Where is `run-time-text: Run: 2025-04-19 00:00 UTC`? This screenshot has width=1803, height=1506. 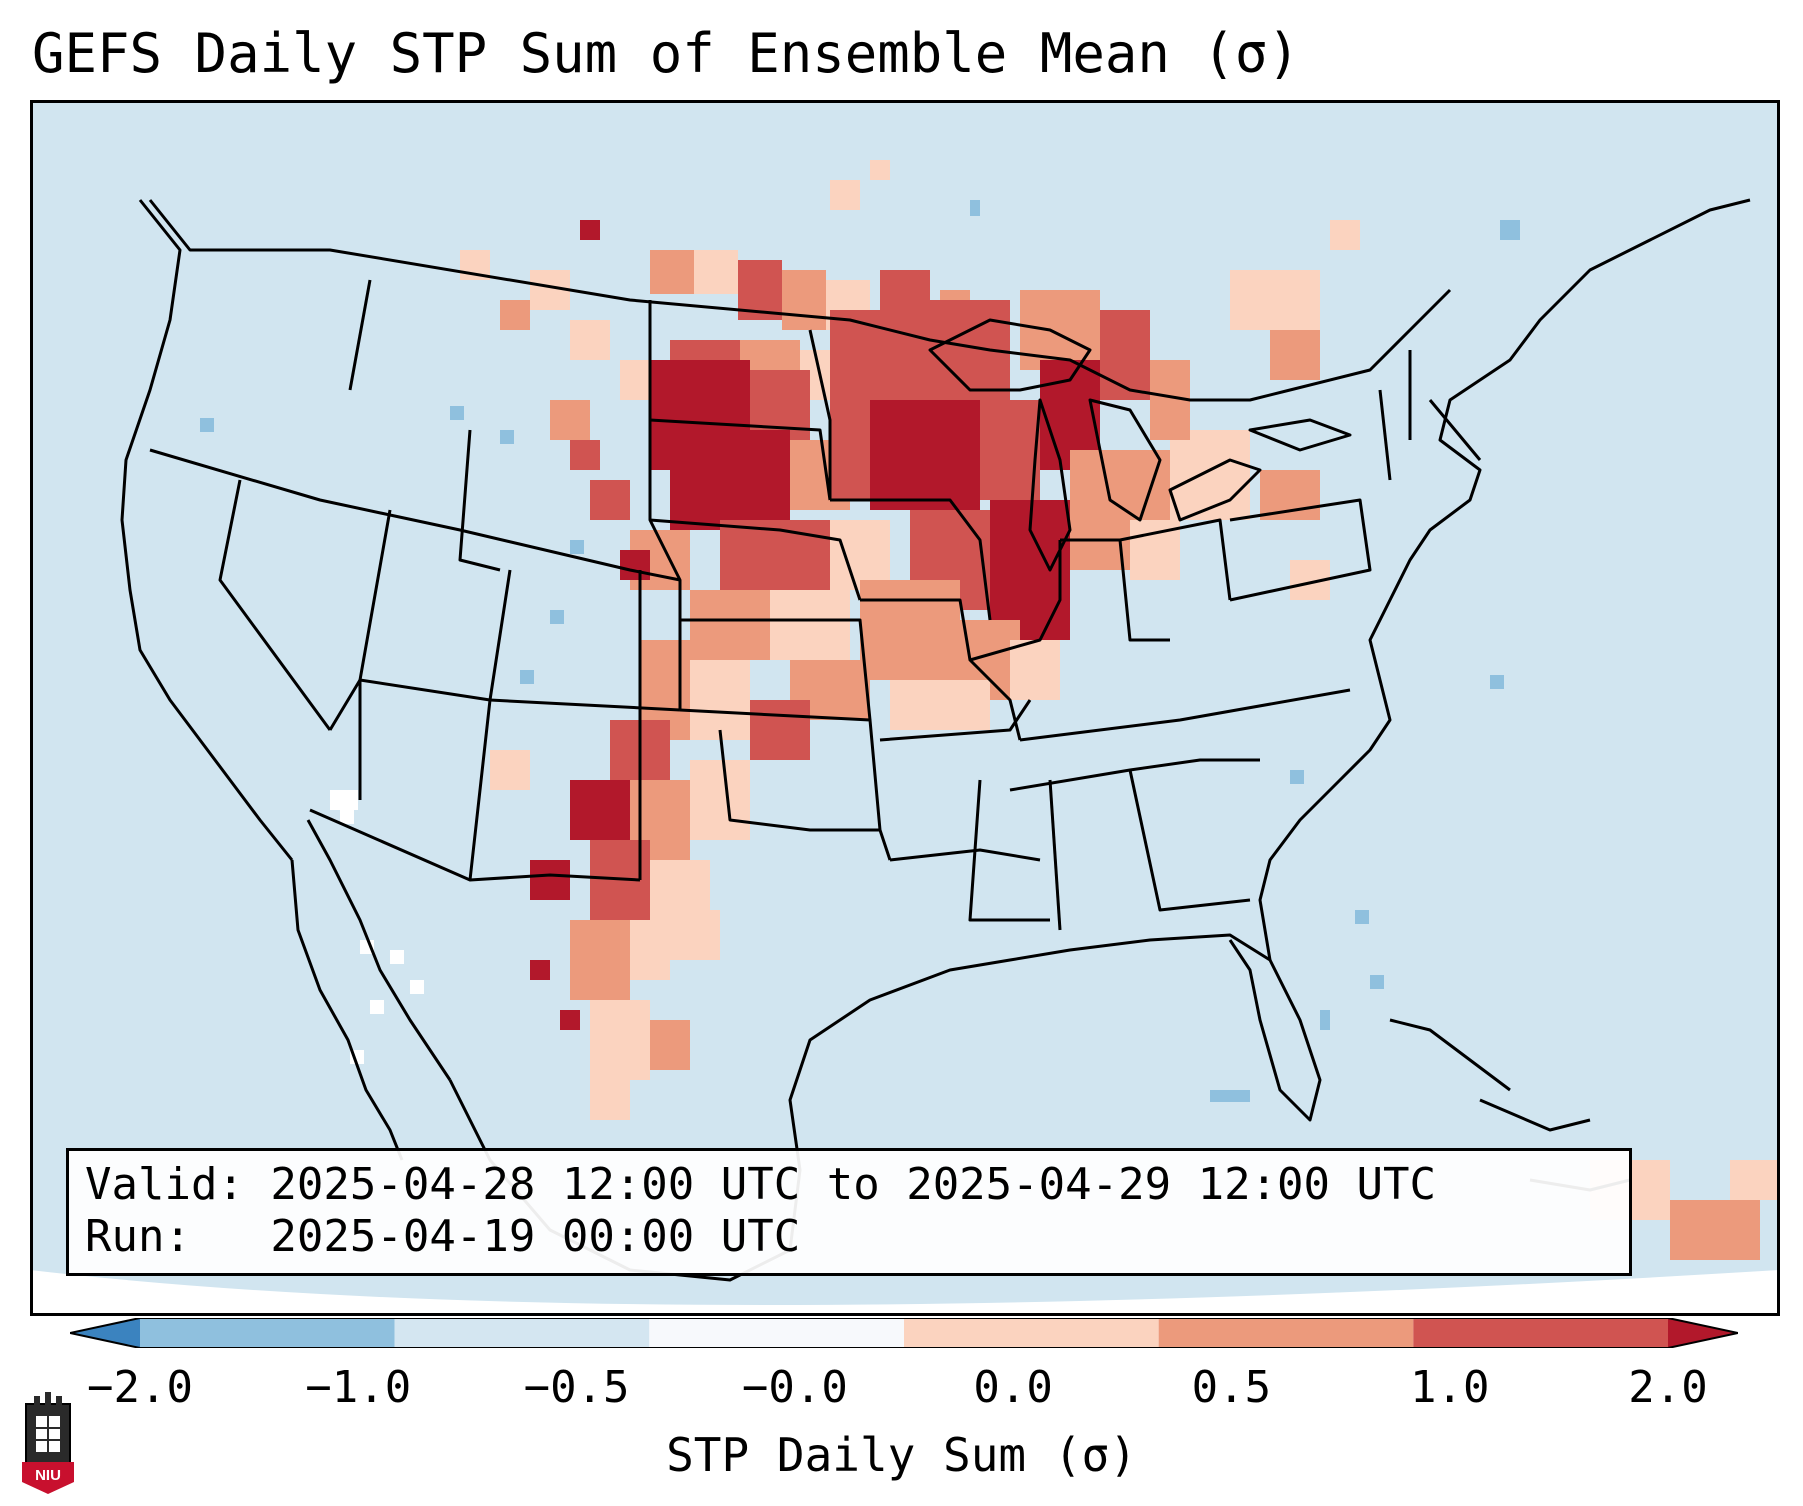 run-time-text: Run: 2025-04-19 00:00 UTC is located at coordinates (443, 1236).